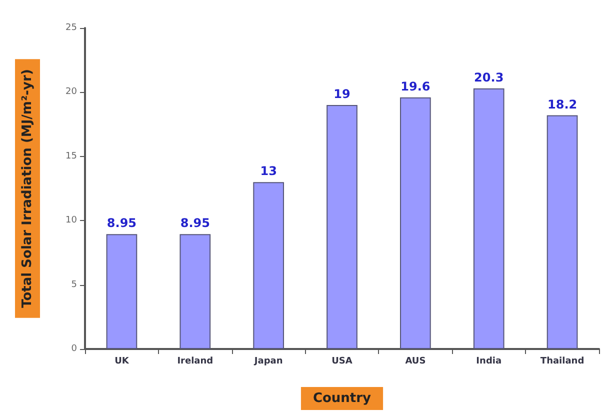  What do you see at coordinates (489, 361) in the screenshot?
I see `x-tick-label: India` at bounding box center [489, 361].